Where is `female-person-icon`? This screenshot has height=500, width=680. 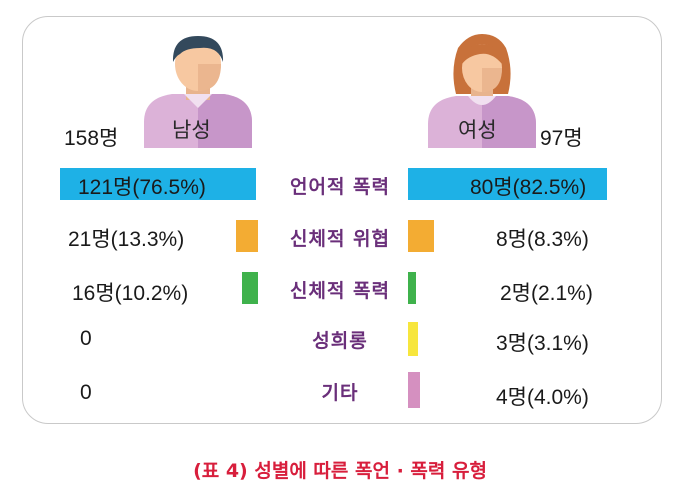 female-person-icon is located at coordinates (482, 91).